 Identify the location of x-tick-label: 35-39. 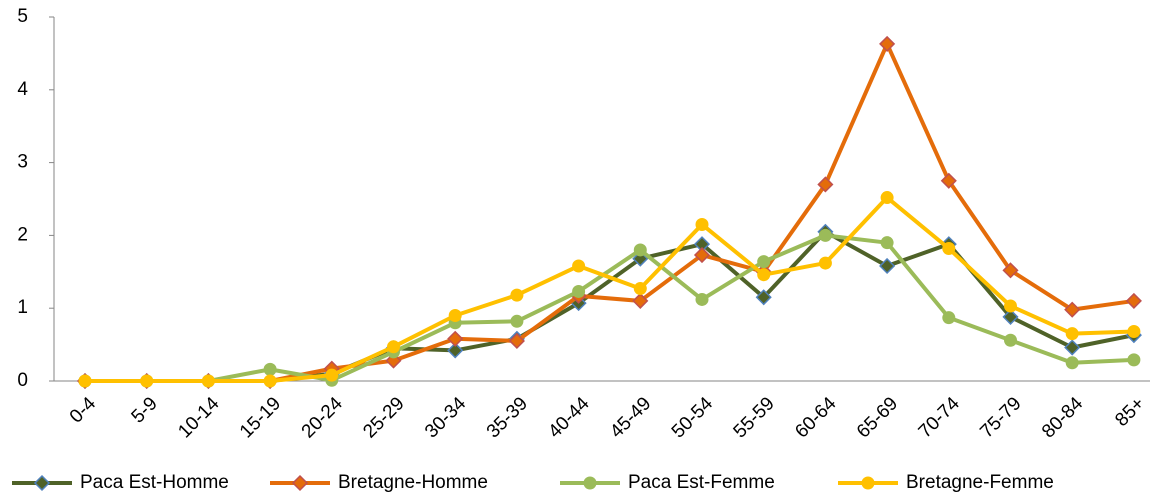
(507, 417).